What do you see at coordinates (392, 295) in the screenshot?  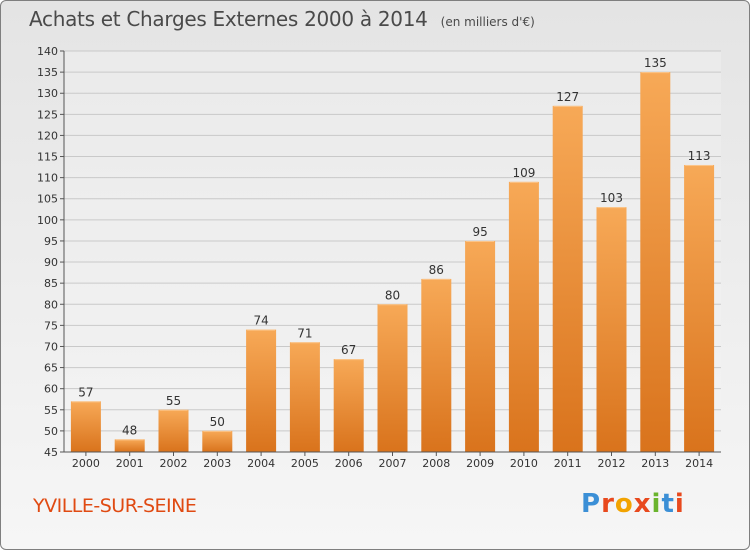 I see `data-label: 80` at bounding box center [392, 295].